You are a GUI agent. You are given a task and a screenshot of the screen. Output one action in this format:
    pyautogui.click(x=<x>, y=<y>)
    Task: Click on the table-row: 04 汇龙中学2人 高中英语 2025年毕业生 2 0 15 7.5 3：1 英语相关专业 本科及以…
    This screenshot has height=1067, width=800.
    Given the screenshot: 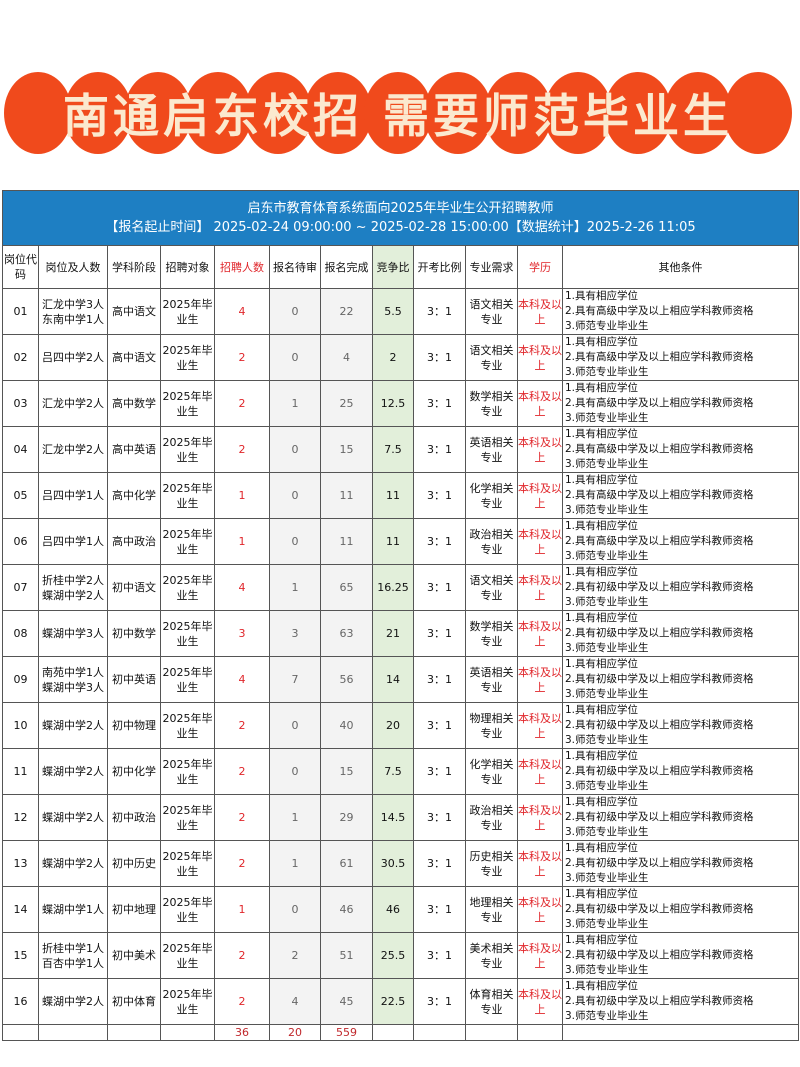 What is the action you would take?
    pyautogui.click(x=400, y=449)
    